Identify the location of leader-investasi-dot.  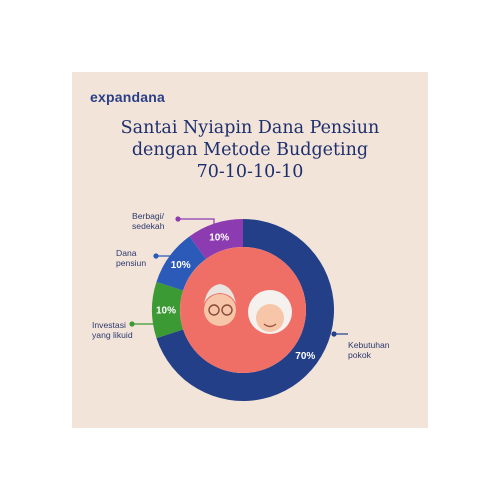
(132, 324).